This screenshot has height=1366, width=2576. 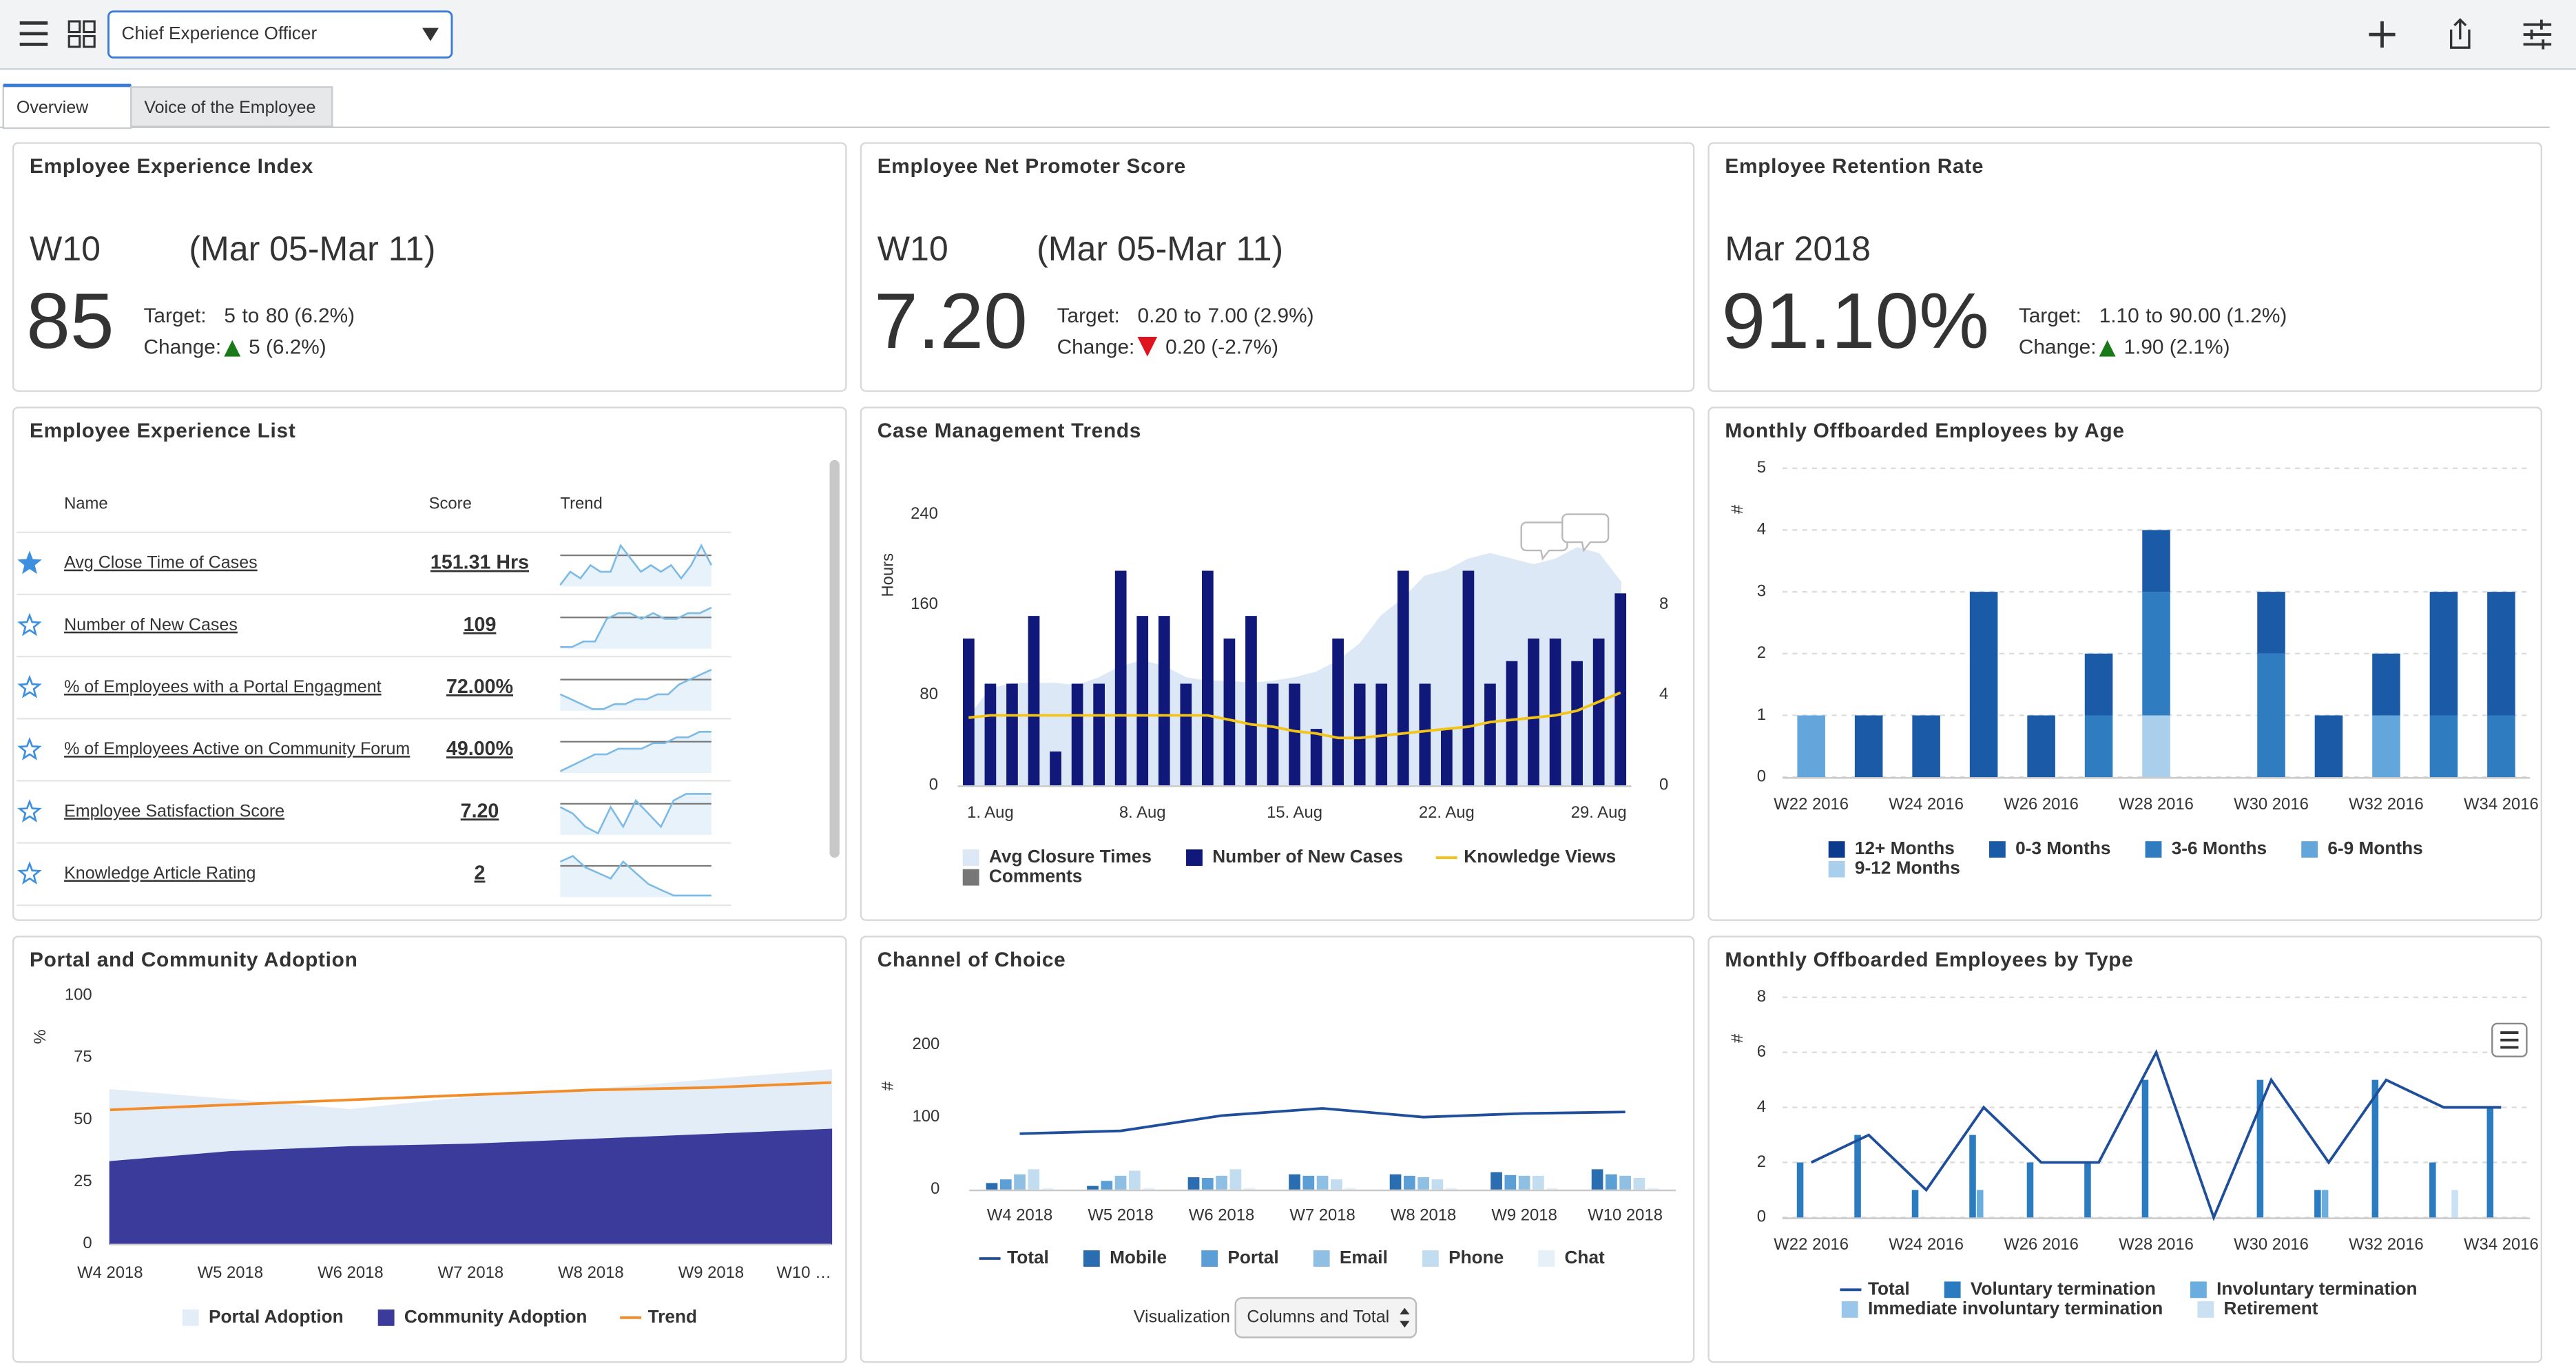 What do you see at coordinates (2119, 315) in the screenshot?
I see `kpi-target-from: 1.10` at bounding box center [2119, 315].